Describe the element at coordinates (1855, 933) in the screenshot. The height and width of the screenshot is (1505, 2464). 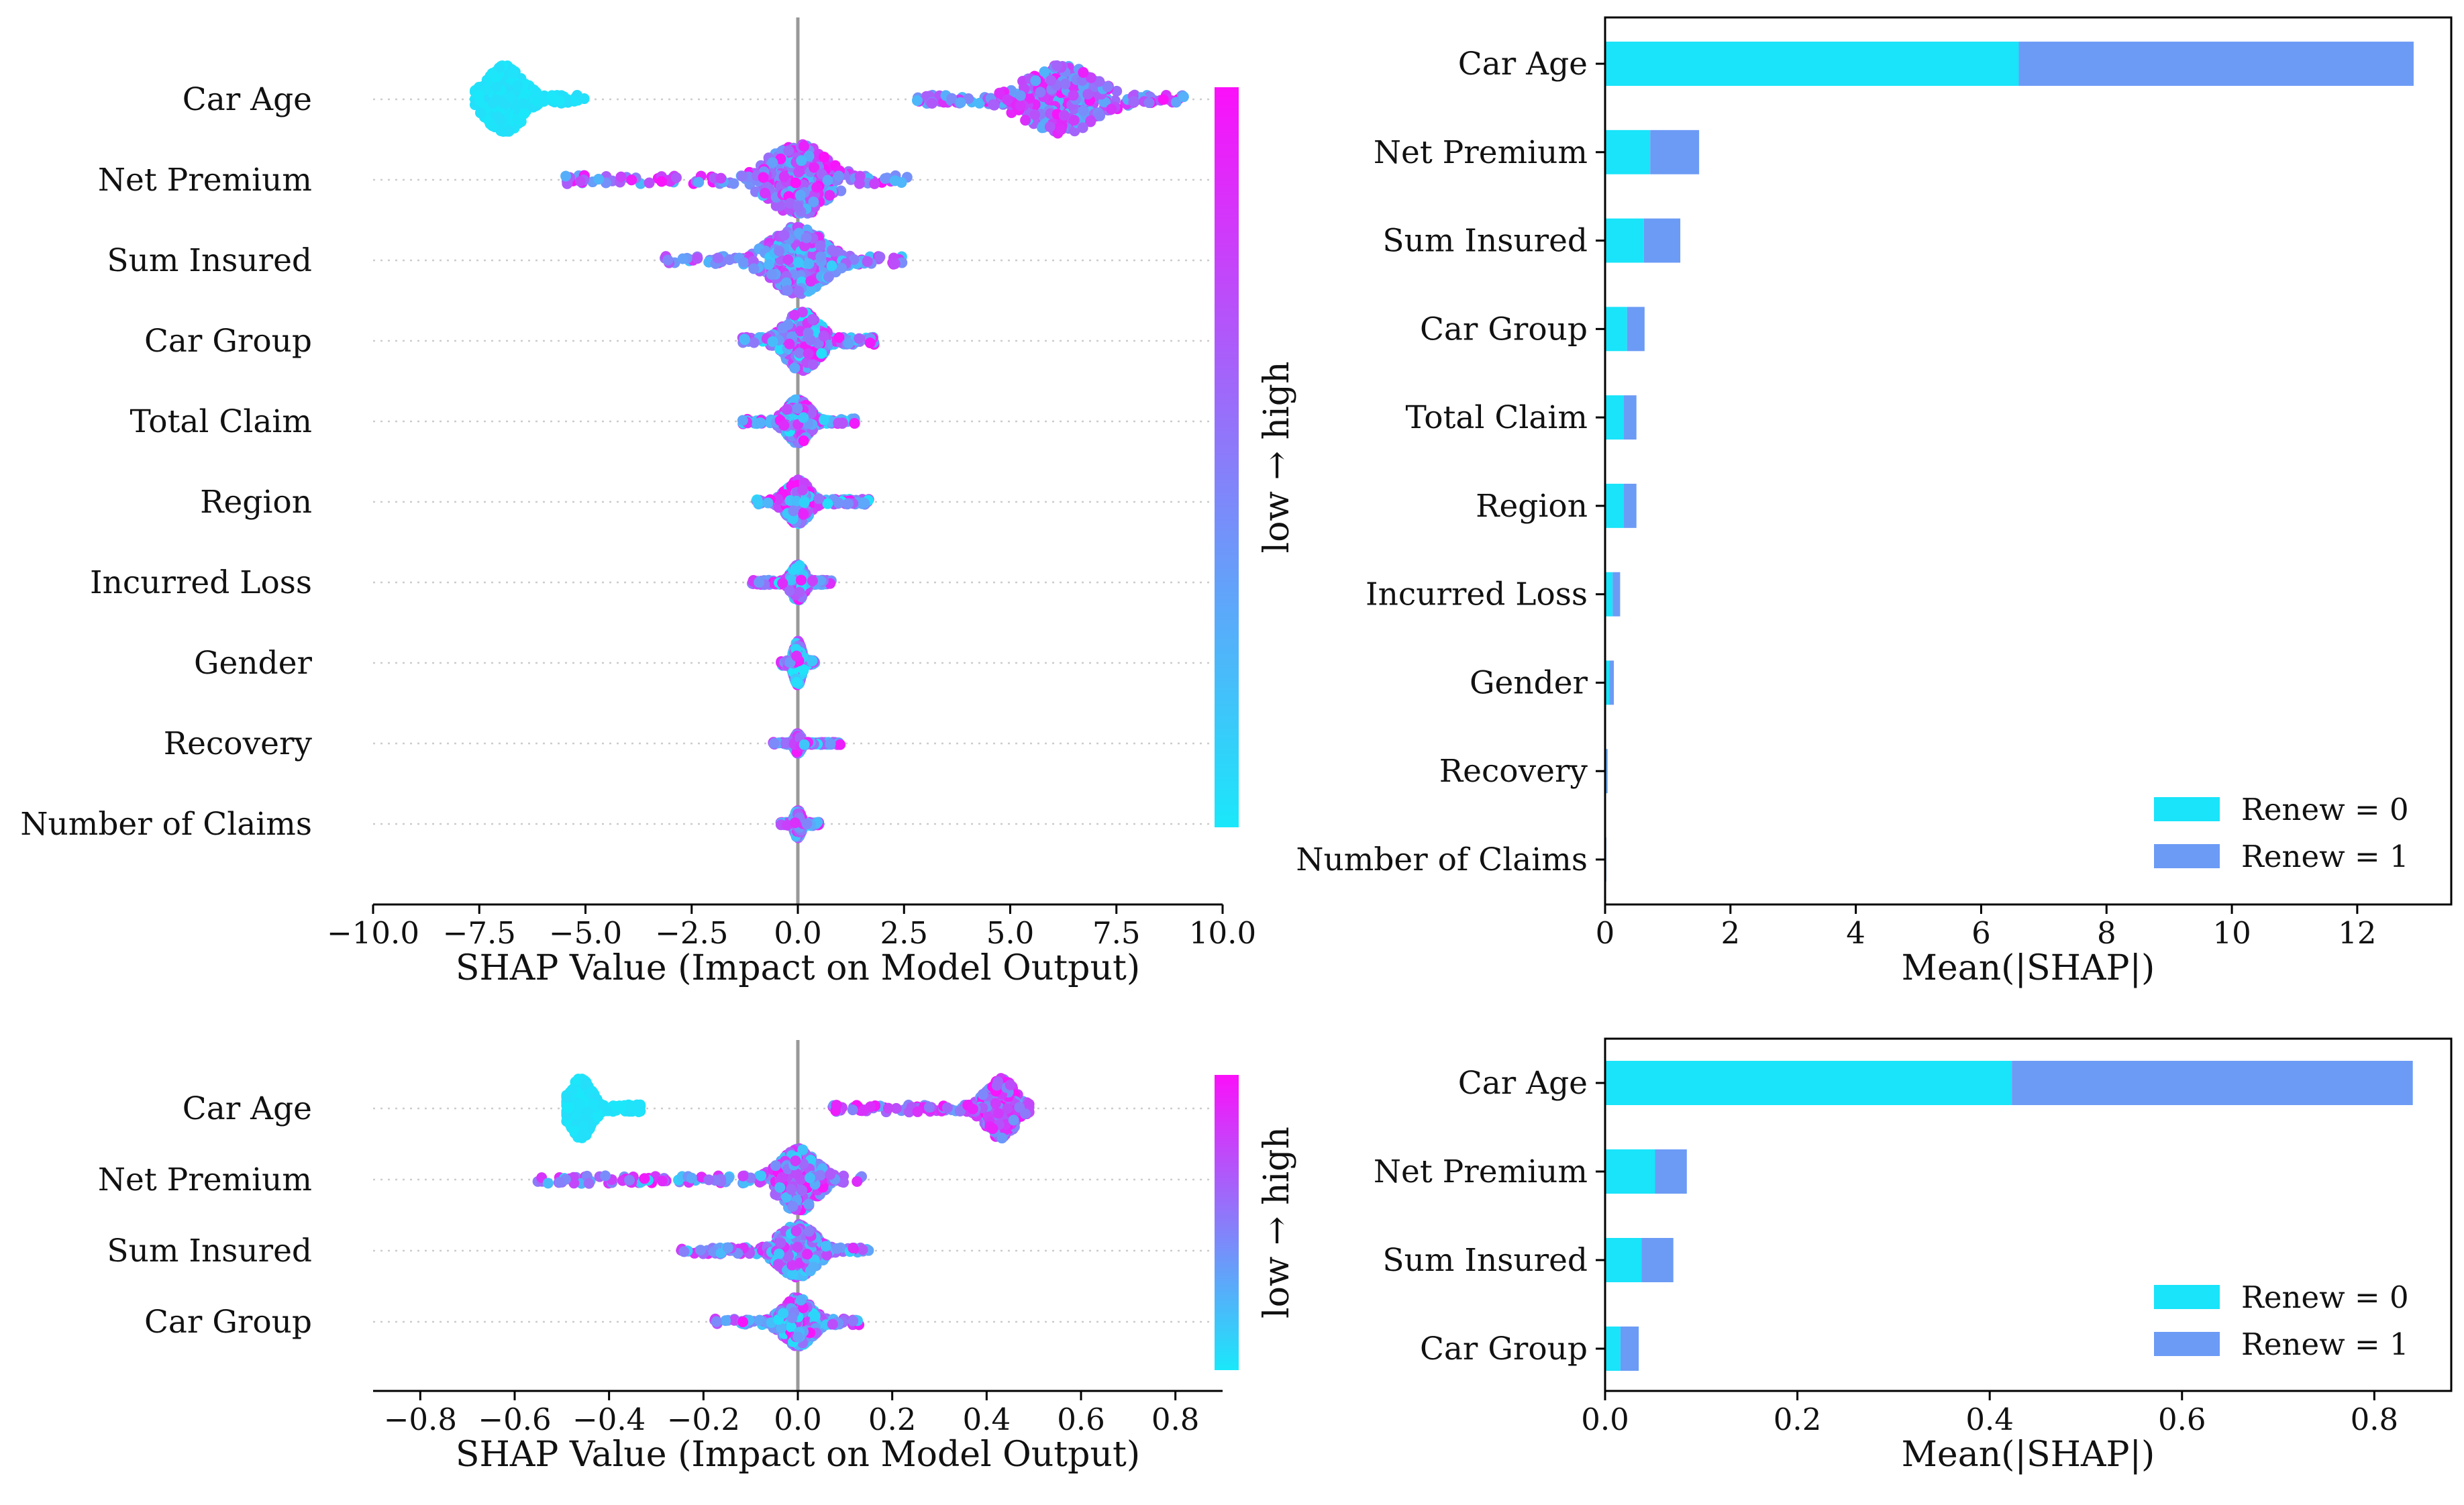
I see `x-tick-label: 4` at that location.